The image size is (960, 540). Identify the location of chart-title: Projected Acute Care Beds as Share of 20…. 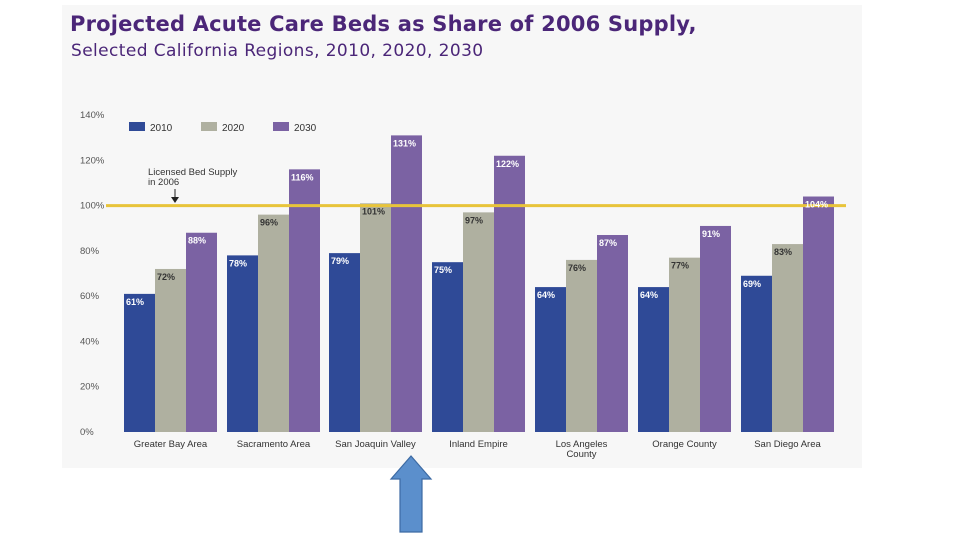
(383, 24).